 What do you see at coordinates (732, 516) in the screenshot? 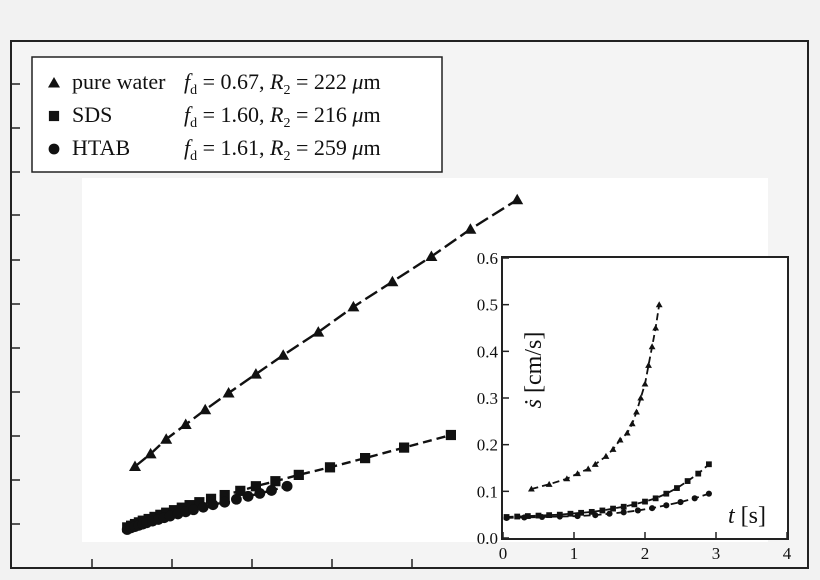
I see `inset-x-var: t` at bounding box center [732, 516].